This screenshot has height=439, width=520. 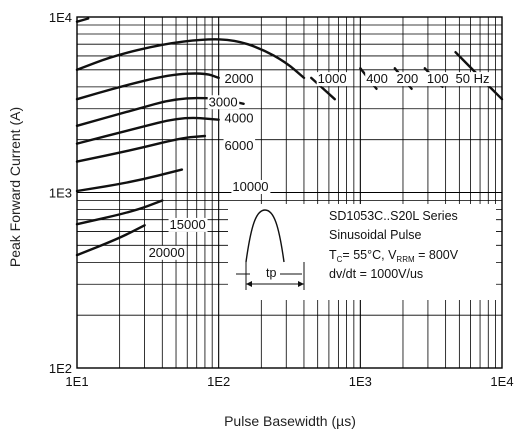 What do you see at coordinates (60, 368) in the screenshot?
I see `y-tick-label: 1E2` at bounding box center [60, 368].